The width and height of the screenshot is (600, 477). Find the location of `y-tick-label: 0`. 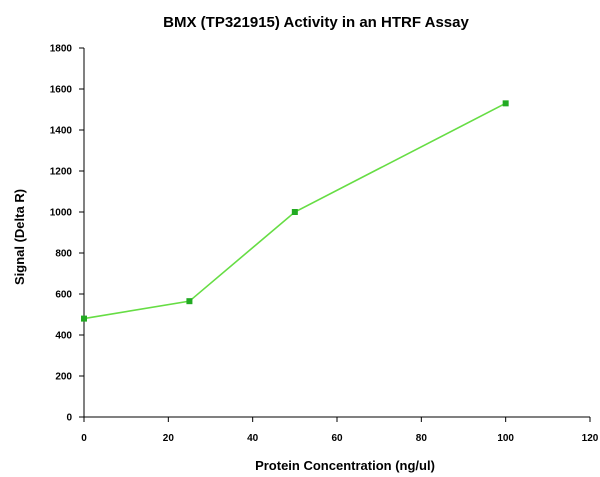

y-tick-label: 0 is located at coordinates (69, 418).